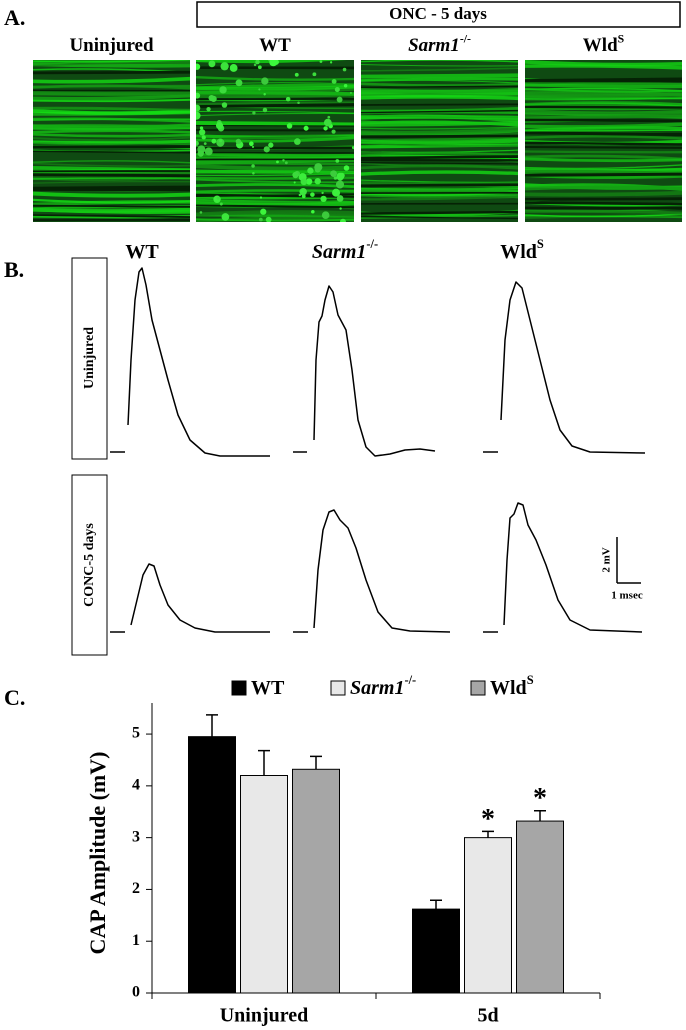 The width and height of the screenshot is (686, 1030). Describe the element at coordinates (268, 688) in the screenshot. I see `legend-label: WT` at that location.